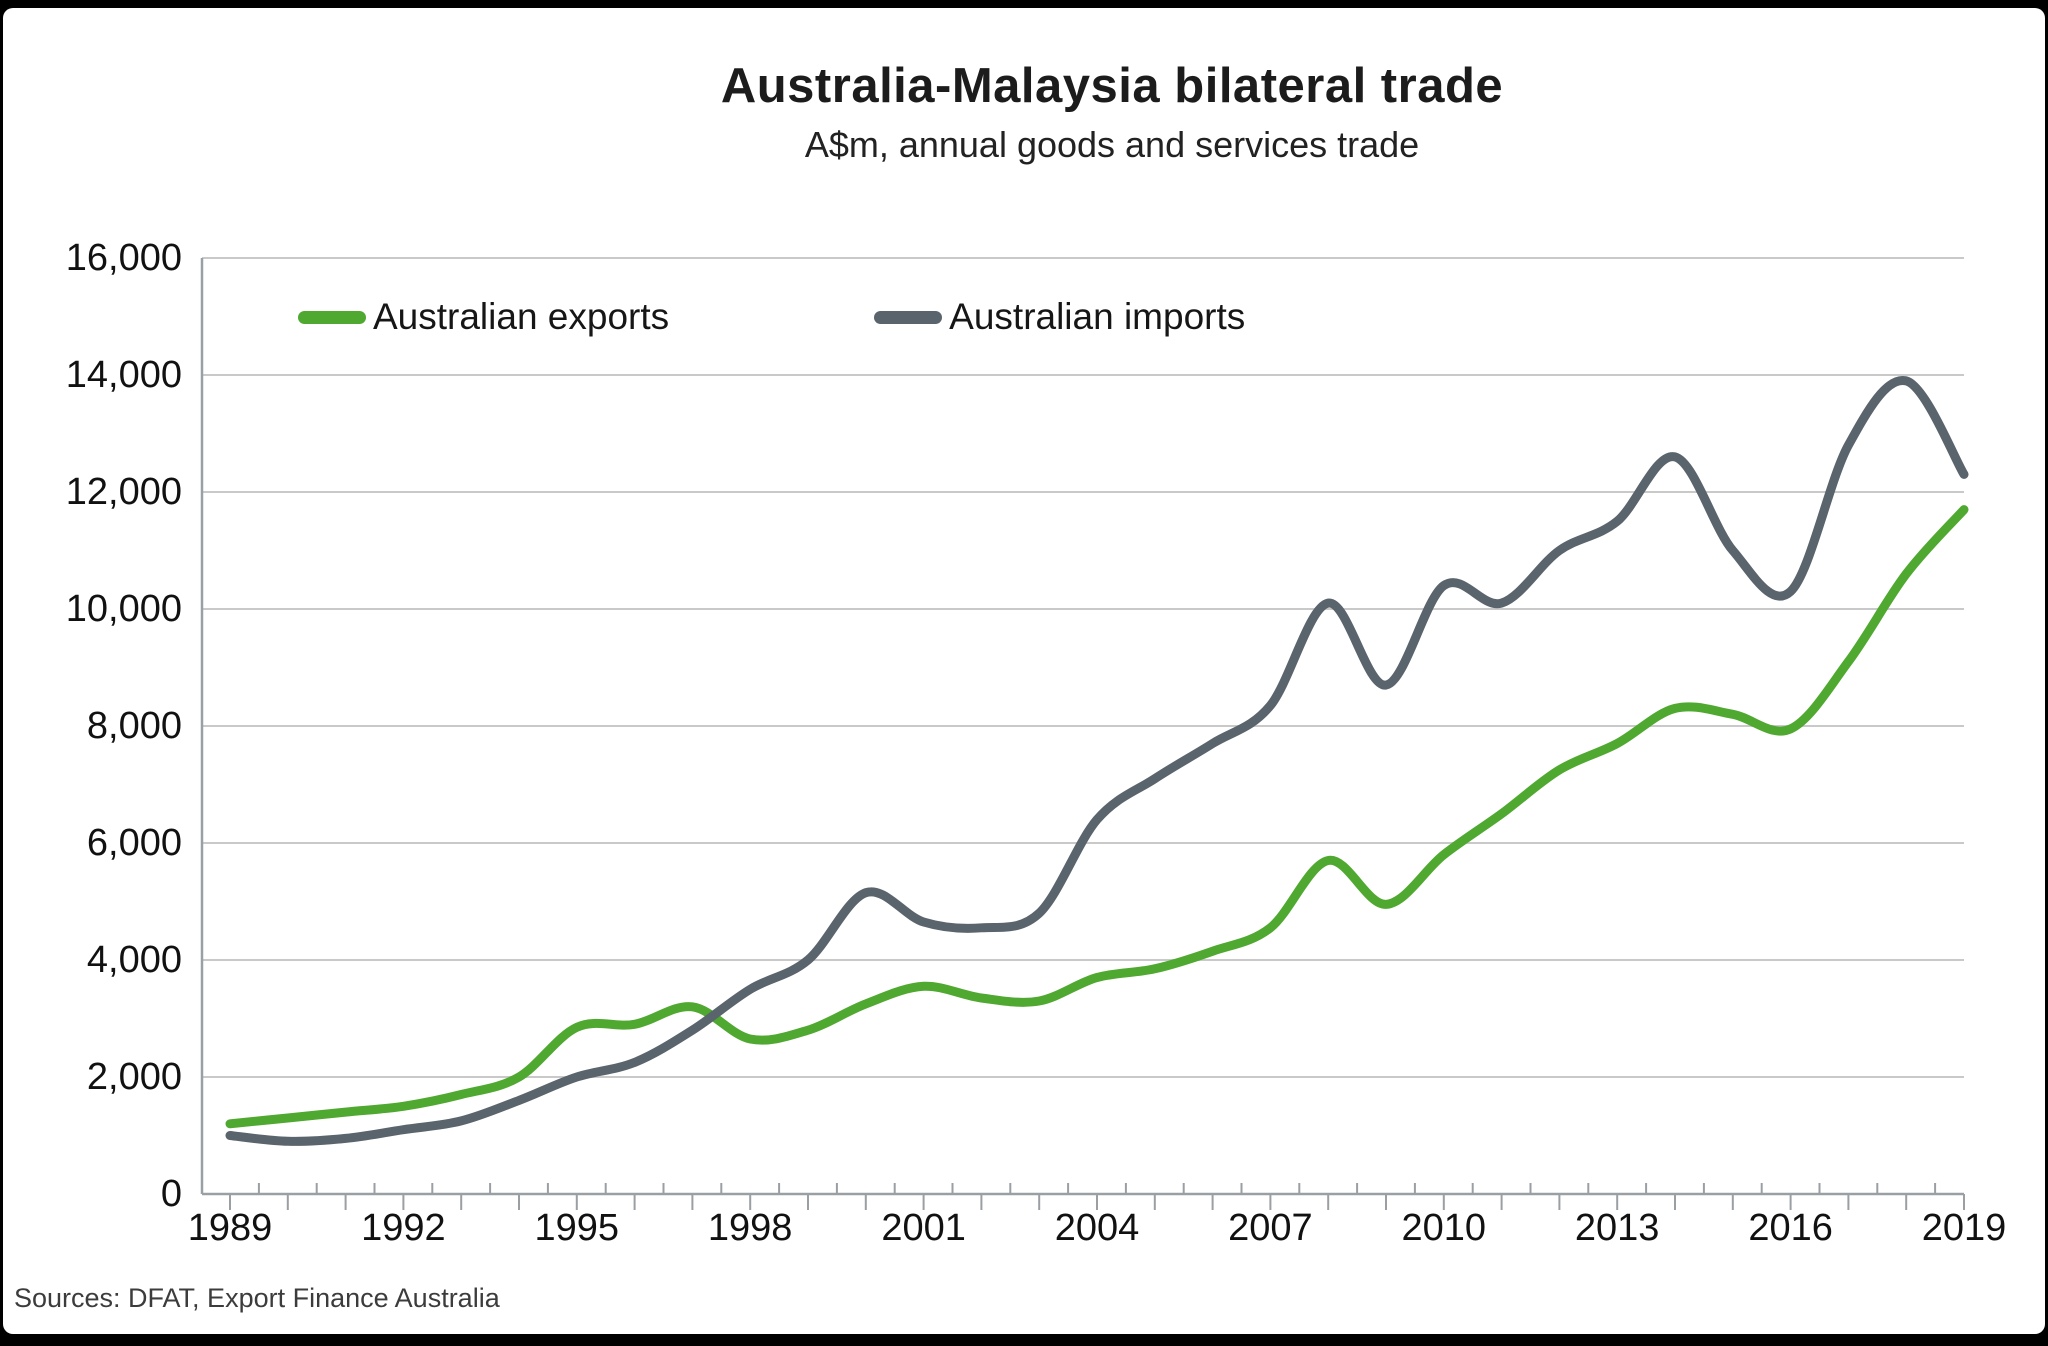 This screenshot has width=2048, height=1346. I want to click on x-tick-label: 2004, so click(1097, 1228).